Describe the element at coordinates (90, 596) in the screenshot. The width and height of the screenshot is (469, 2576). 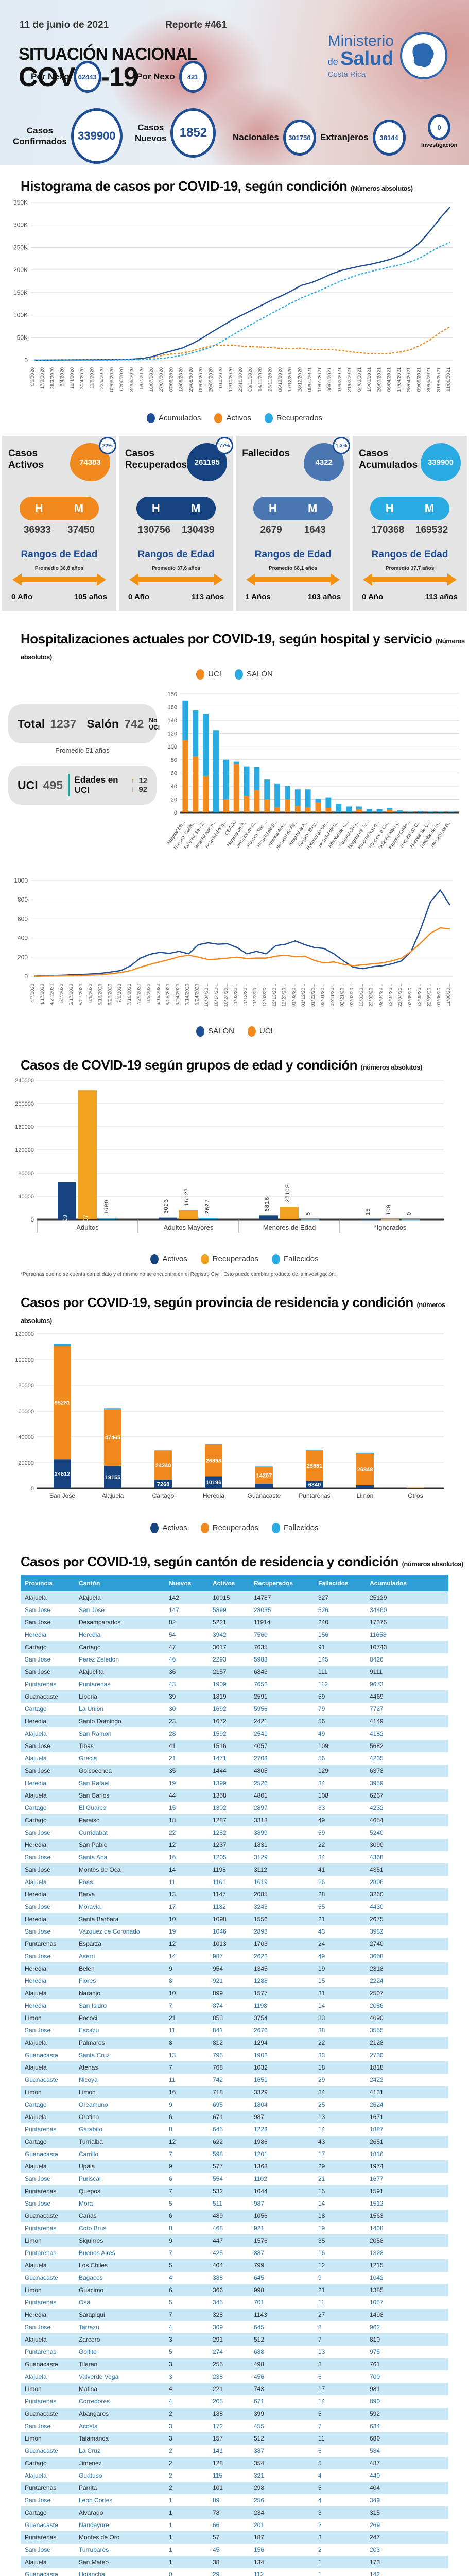
I see `age-max: 105 años` at that location.